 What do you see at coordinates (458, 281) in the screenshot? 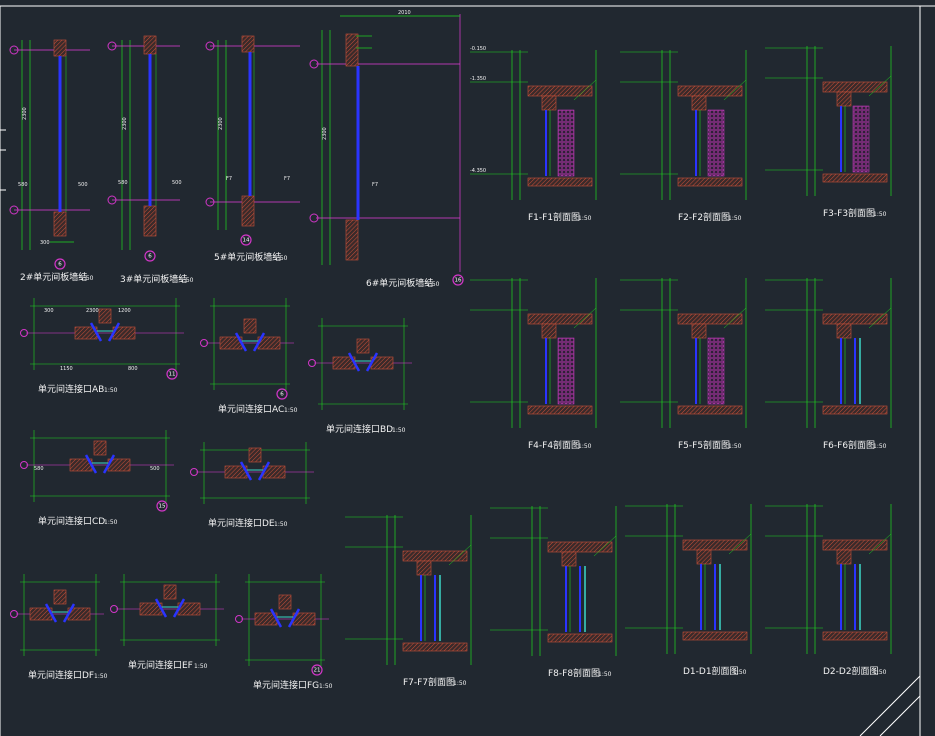
I see `svg-text: 16` at bounding box center [458, 281].